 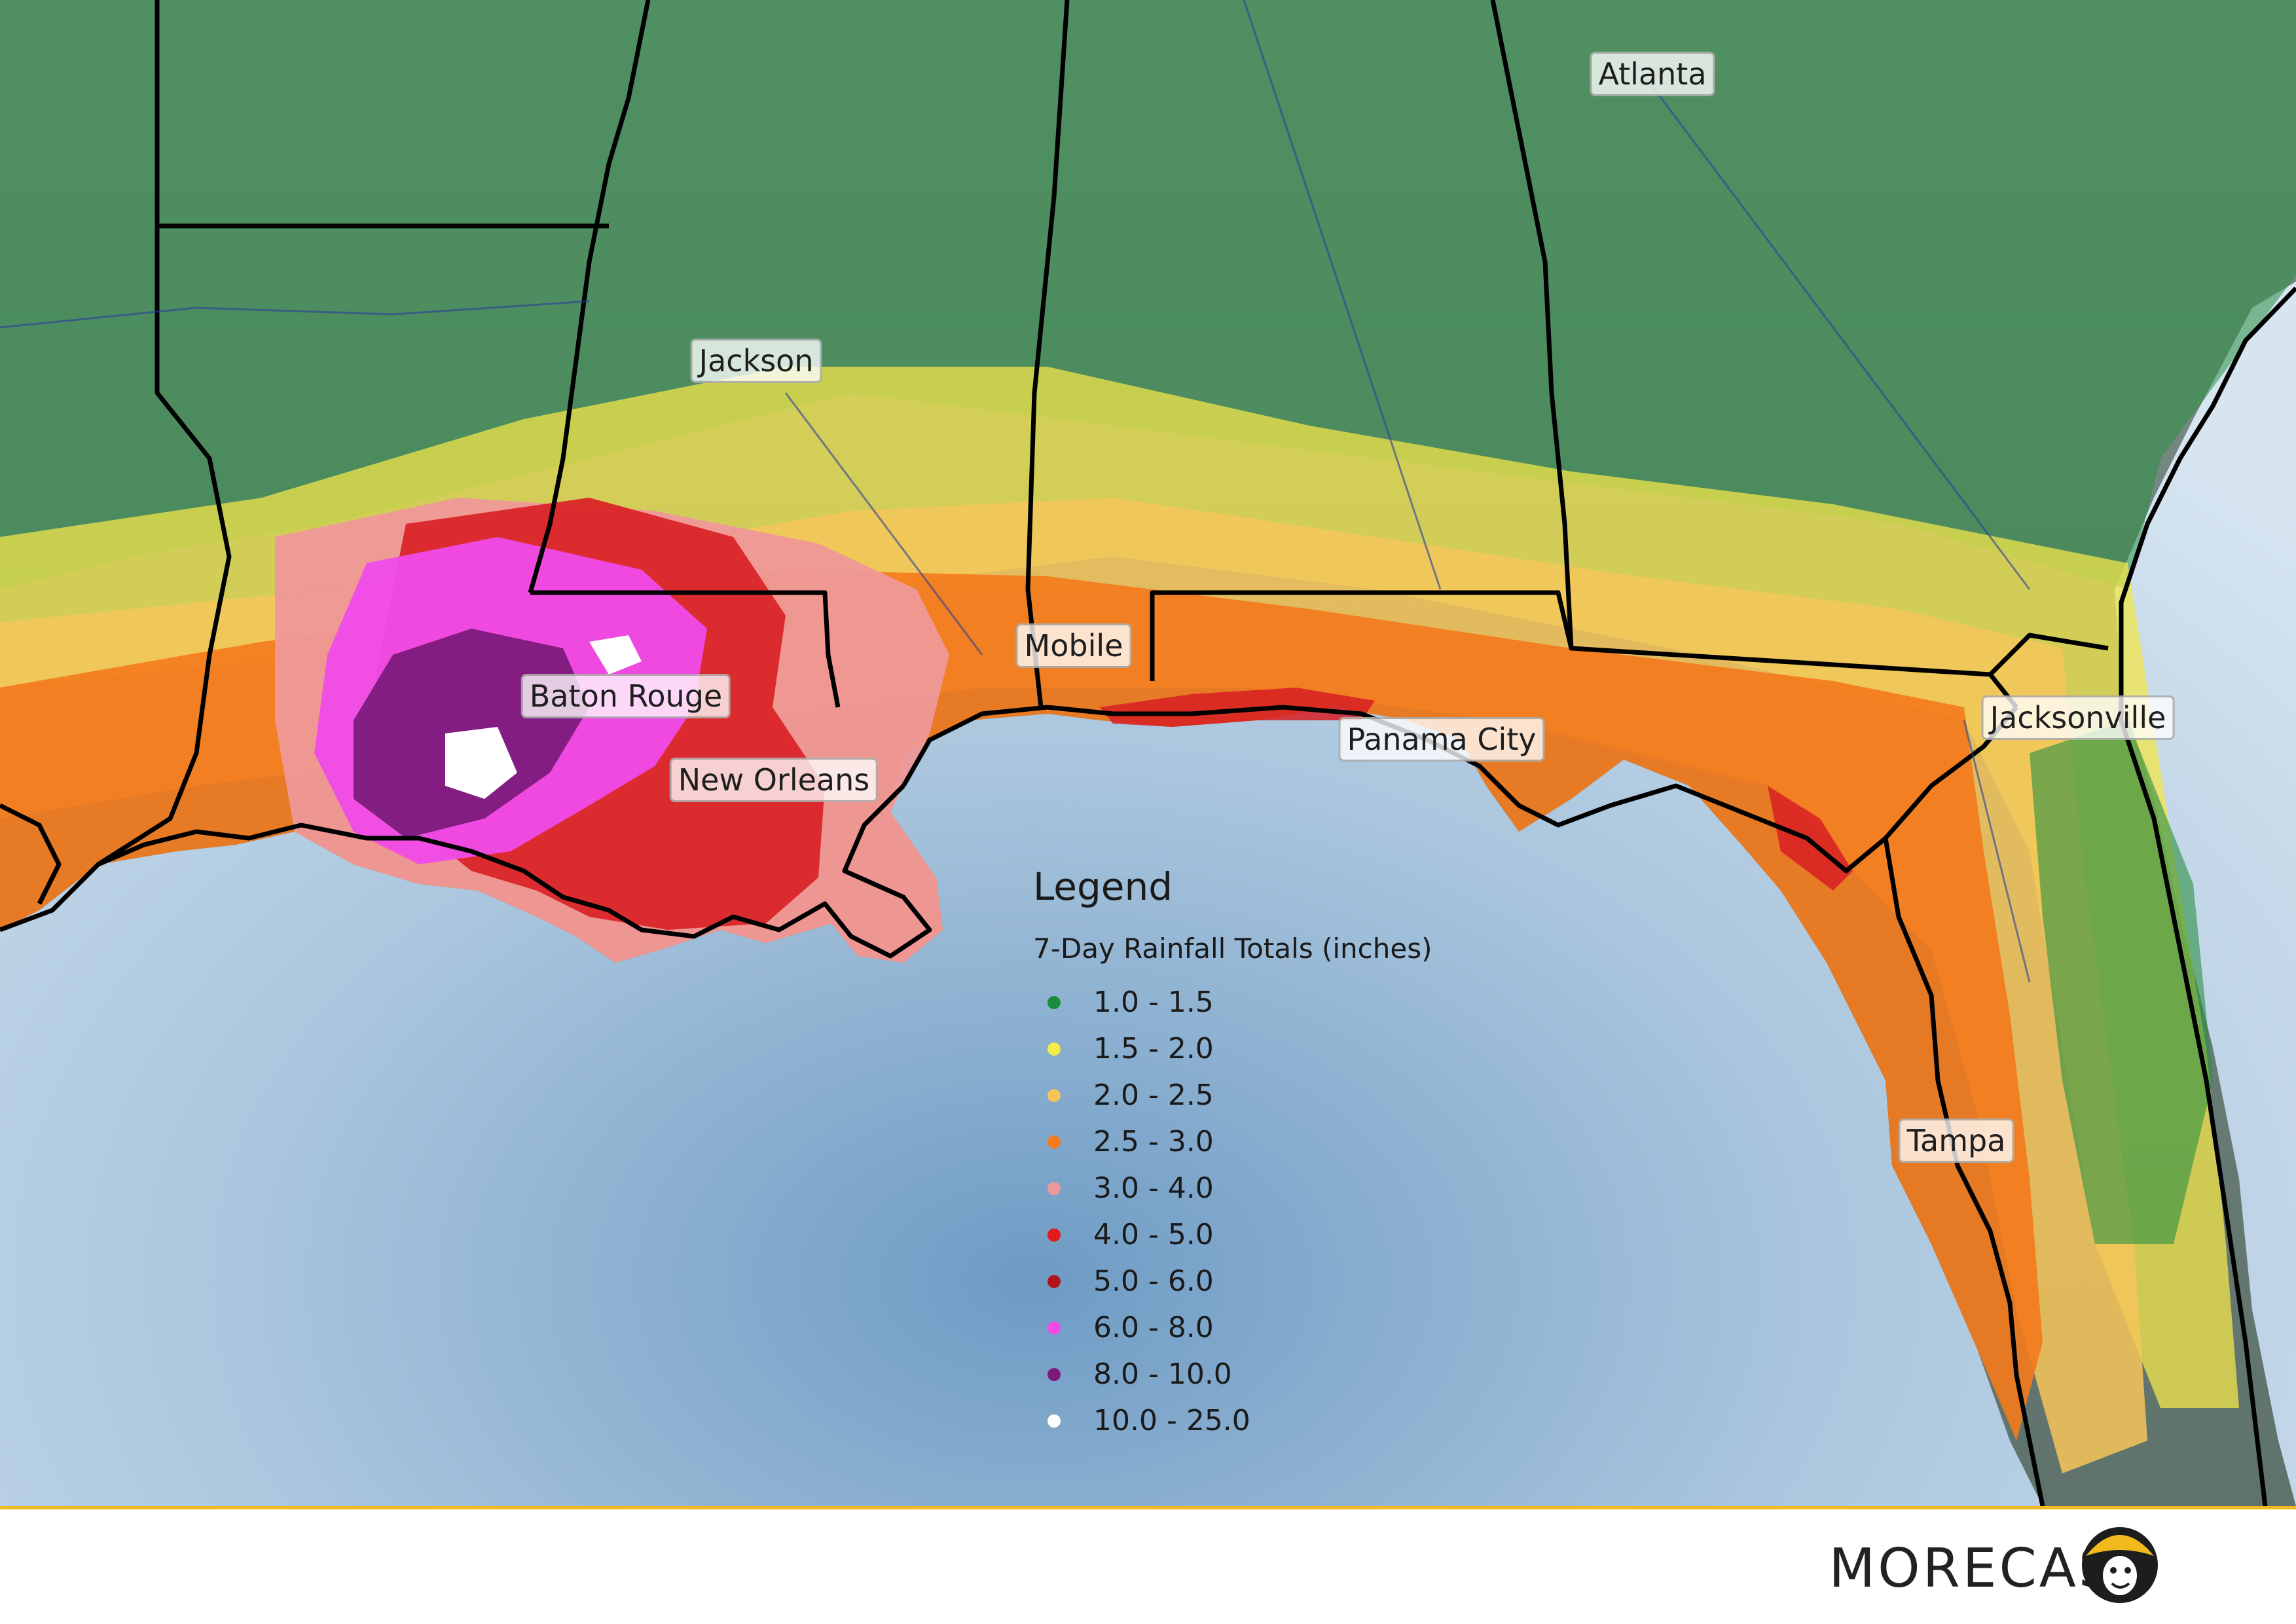 I want to click on legend-label: 2.0 - 2.5, so click(x=1153, y=1095).